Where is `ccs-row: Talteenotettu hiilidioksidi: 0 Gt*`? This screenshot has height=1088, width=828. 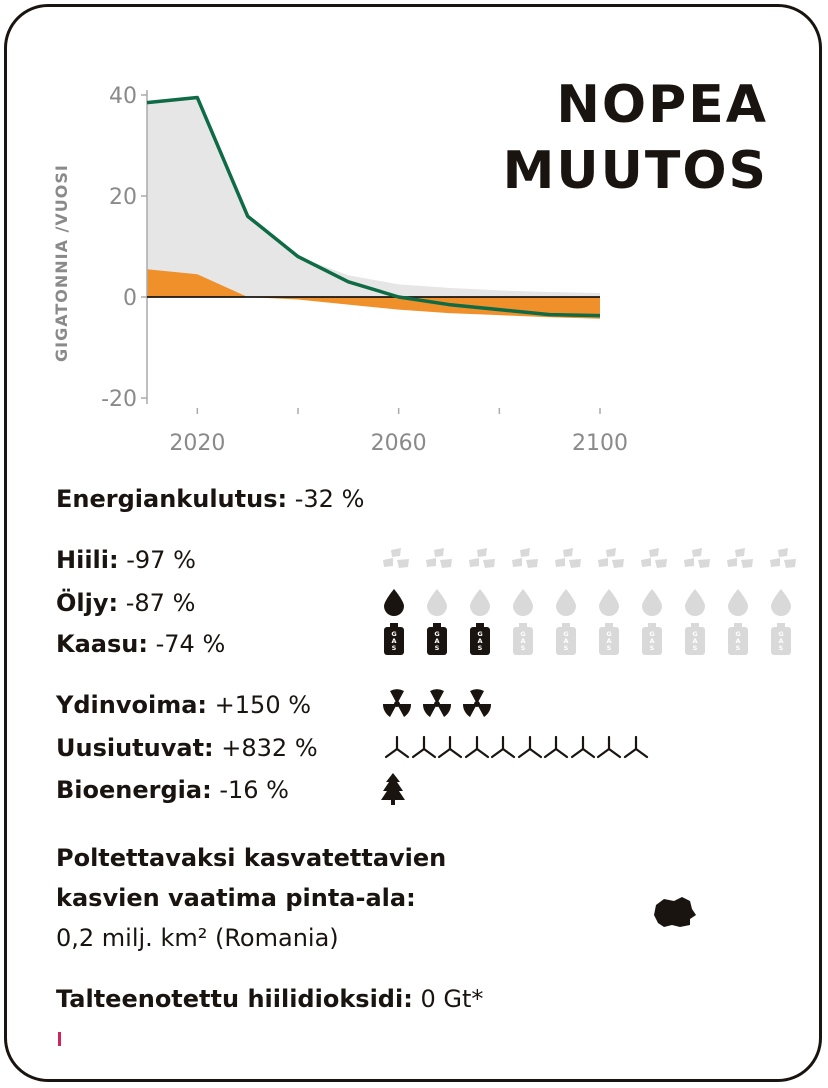 ccs-row: Talteenotettu hiilidioksidi: 0 Gt* is located at coordinates (269, 999).